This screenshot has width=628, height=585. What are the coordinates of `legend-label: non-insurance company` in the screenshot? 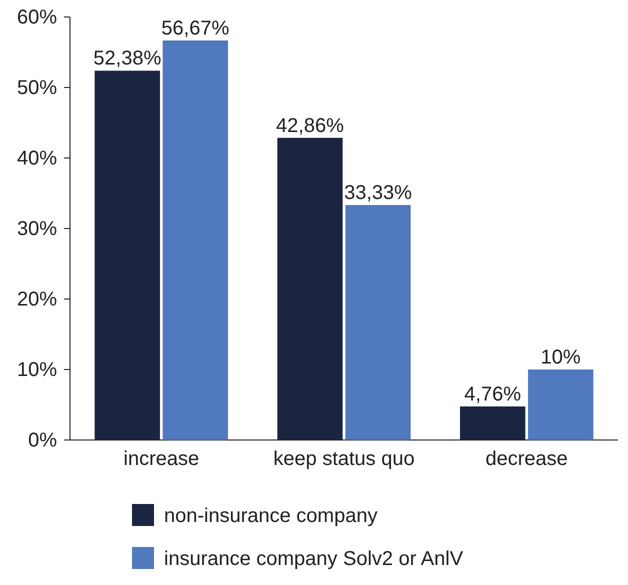 It's located at (271, 516).